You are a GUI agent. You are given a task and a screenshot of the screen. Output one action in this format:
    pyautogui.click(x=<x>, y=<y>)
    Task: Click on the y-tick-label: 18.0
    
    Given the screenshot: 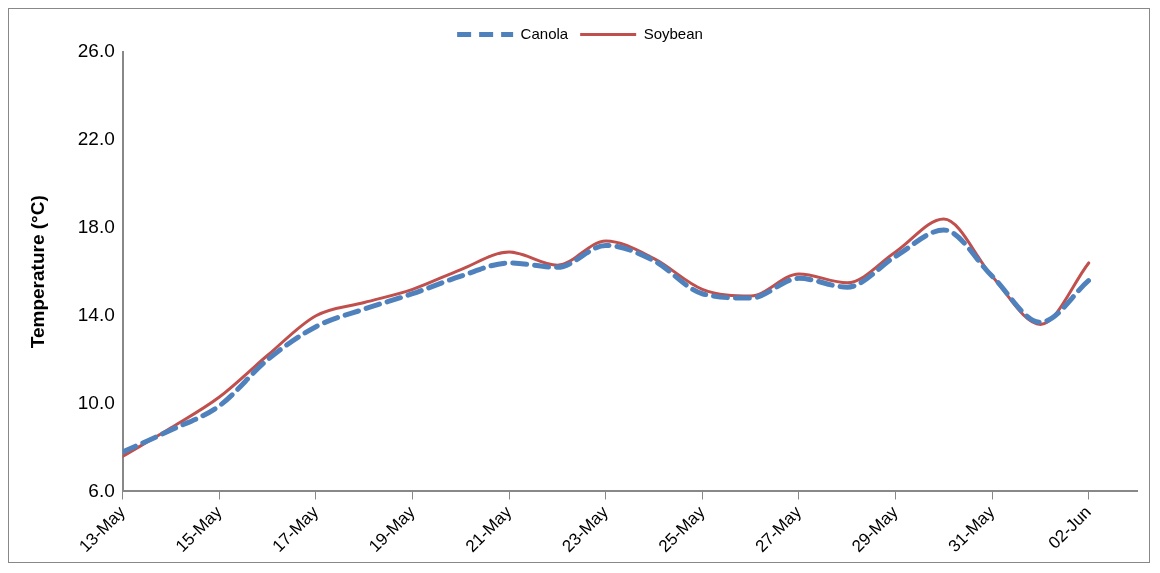 What is the action you would take?
    pyautogui.click(x=96, y=227)
    